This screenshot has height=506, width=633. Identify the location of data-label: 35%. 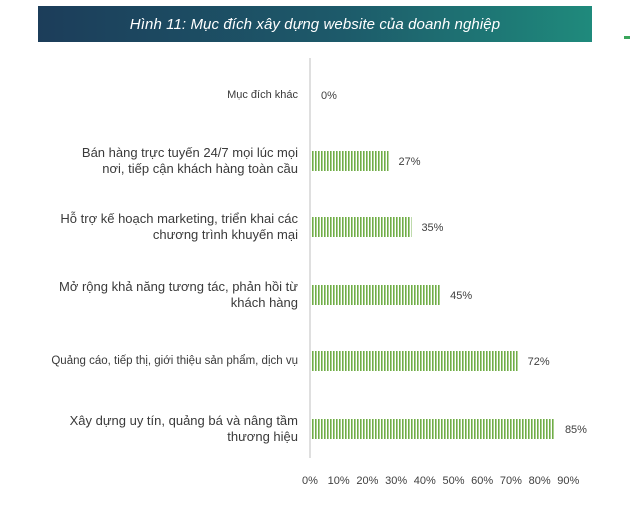
(432, 228).